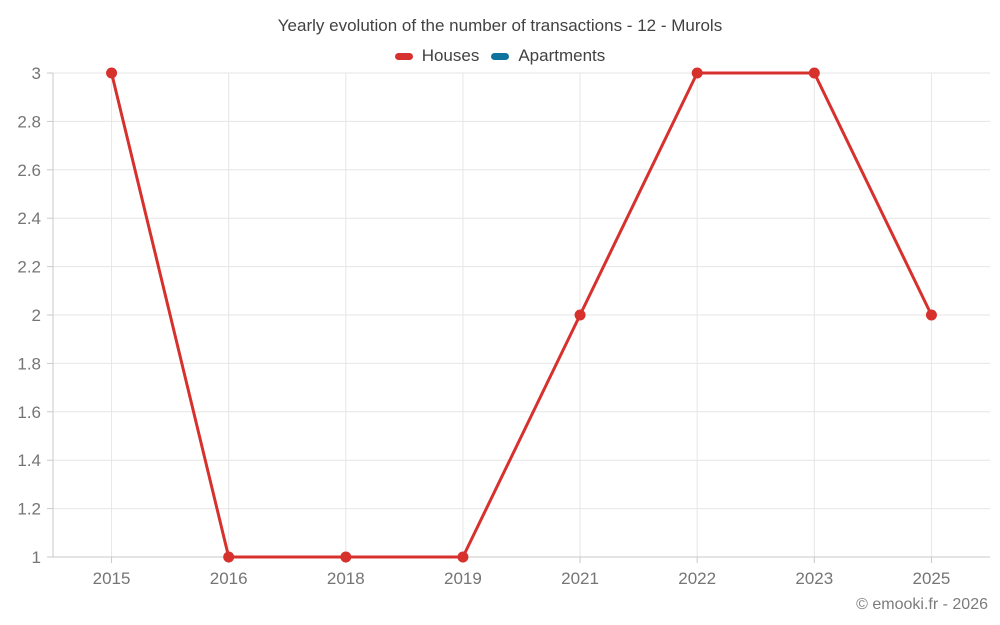  Describe the element at coordinates (36, 557) in the screenshot. I see `y-tick-label: 1` at that location.